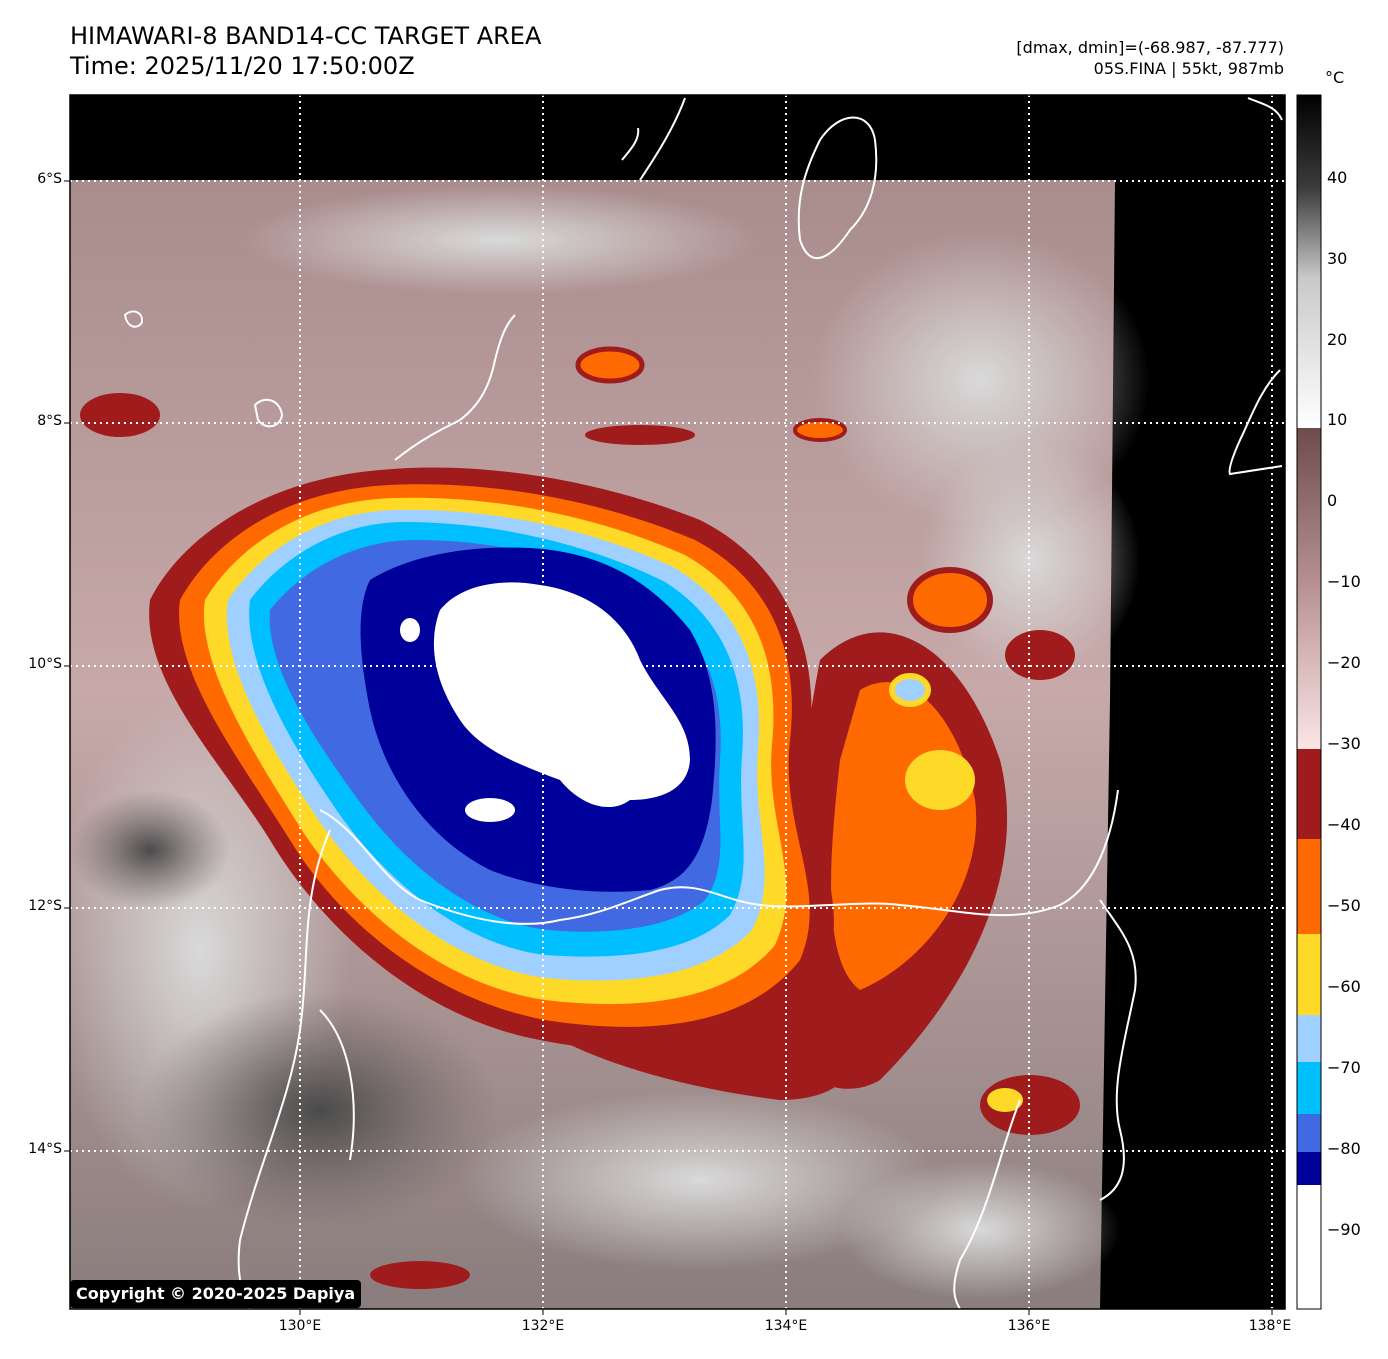 This screenshot has height=1359, width=1388. I want to click on lat-label: 12°S, so click(45, 906).